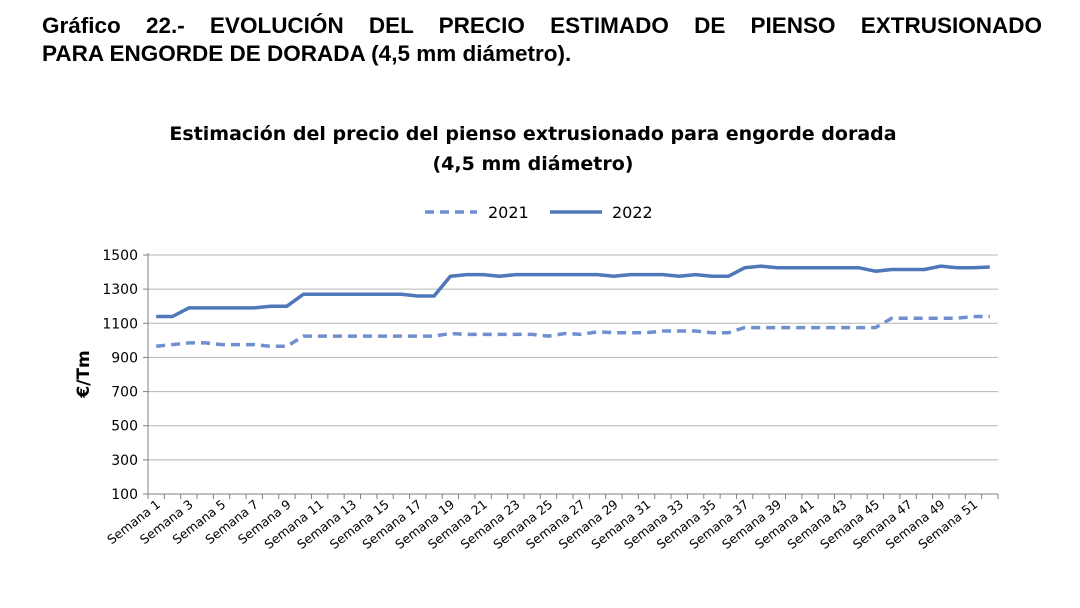  I want to click on y-tick-label: 700, so click(124, 393).